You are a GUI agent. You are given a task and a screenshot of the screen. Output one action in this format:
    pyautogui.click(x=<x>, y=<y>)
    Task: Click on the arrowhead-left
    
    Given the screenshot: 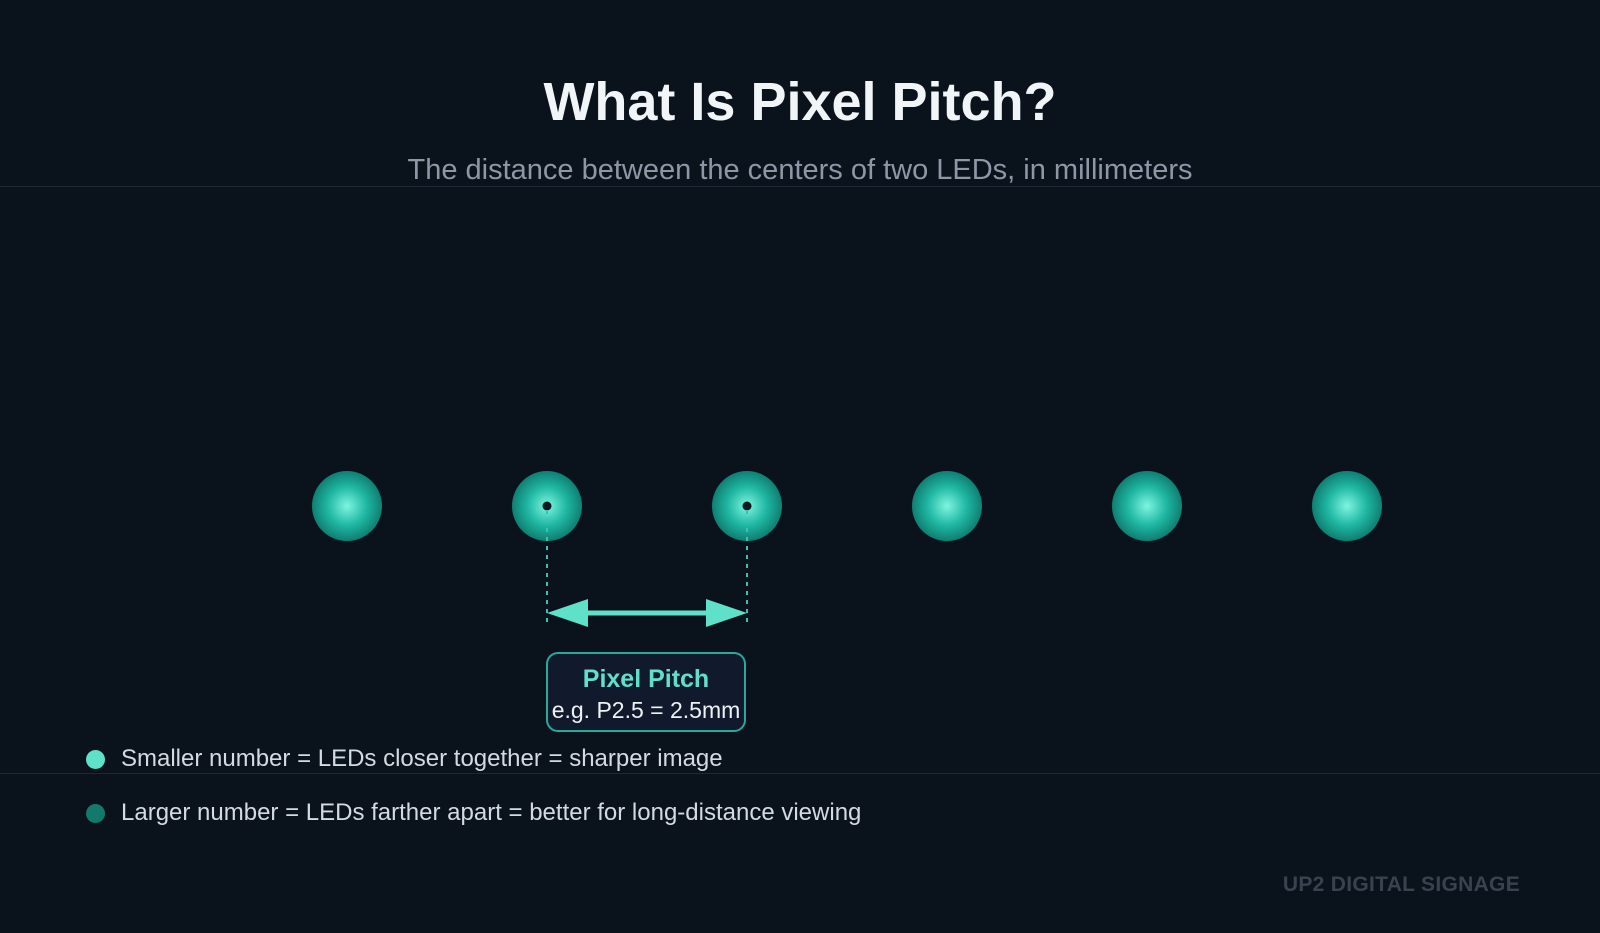 What is the action you would take?
    pyautogui.click(x=567, y=613)
    